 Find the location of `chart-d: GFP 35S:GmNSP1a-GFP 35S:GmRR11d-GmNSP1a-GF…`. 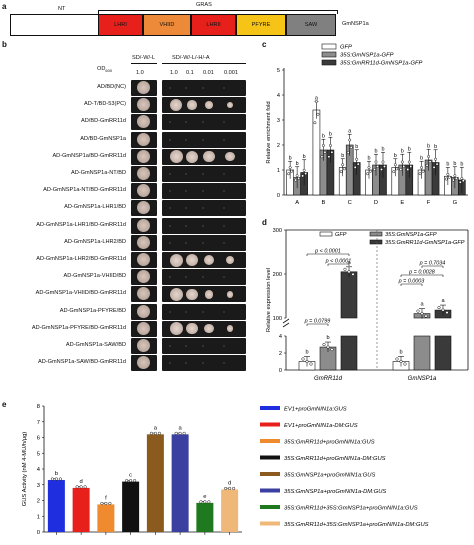

chart-d: GFP 35S:GmNSP1a-GFP 35S:GmRR11d-GmNSP1a-GF… is located at coordinates (367, 305).